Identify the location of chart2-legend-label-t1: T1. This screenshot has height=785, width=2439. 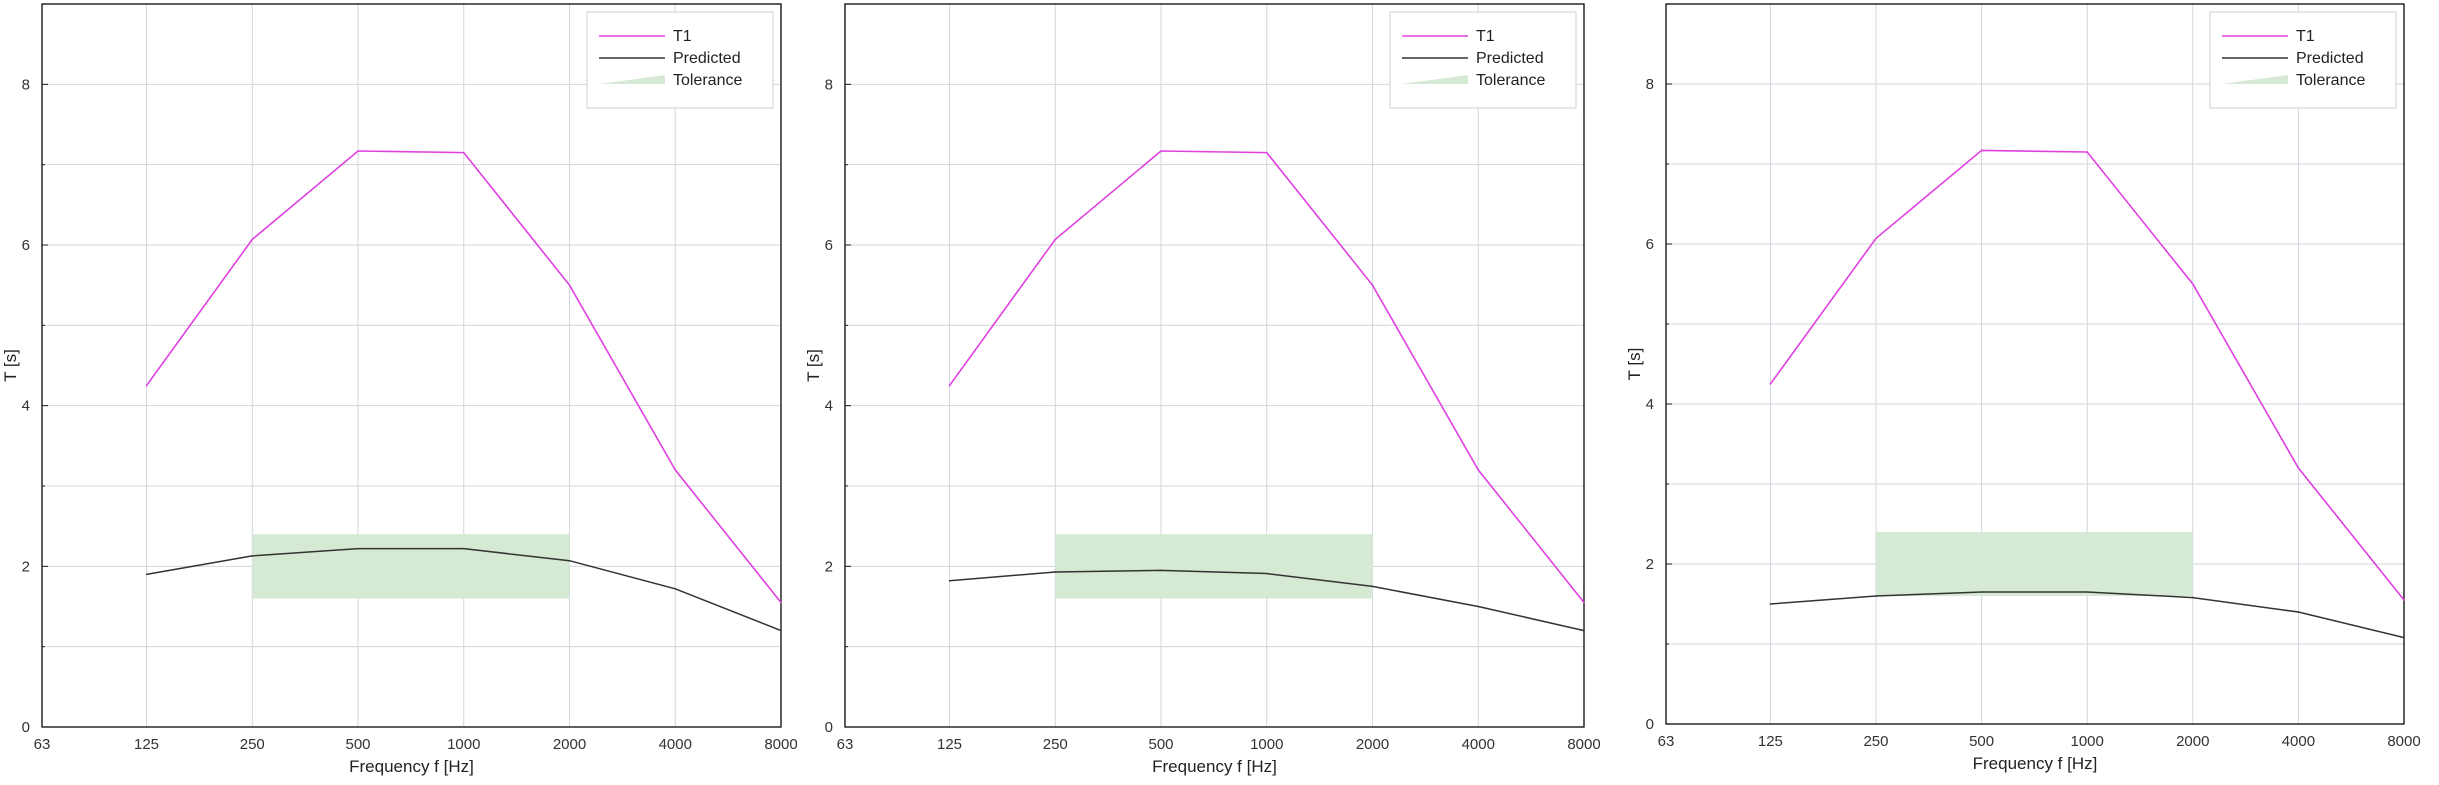
(1485, 36).